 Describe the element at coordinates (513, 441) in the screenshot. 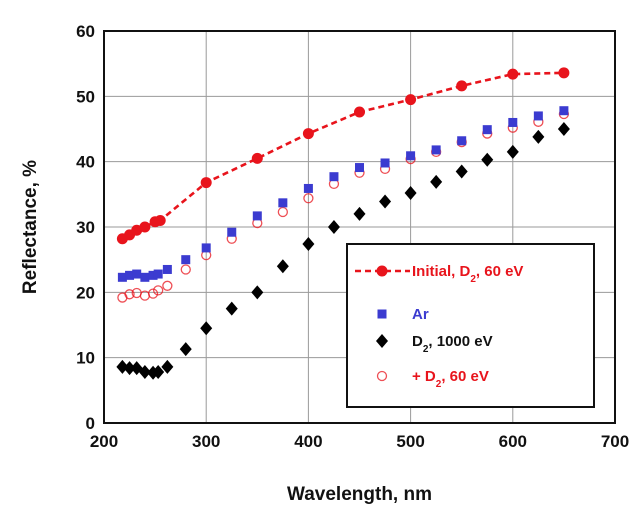

I see `x-tick-label: 600` at that location.